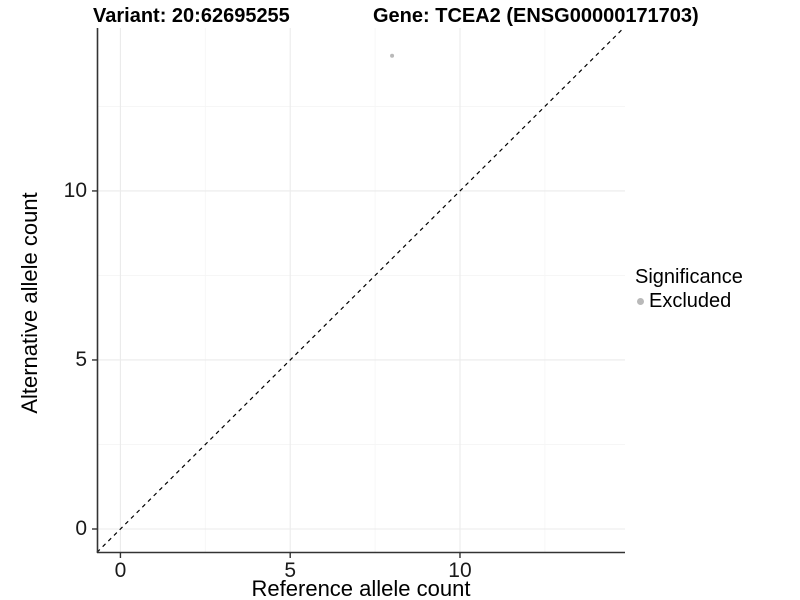 This screenshot has width=800, height=600. What do you see at coordinates (81, 528) in the screenshot?
I see `y-tick-label: 0` at bounding box center [81, 528].